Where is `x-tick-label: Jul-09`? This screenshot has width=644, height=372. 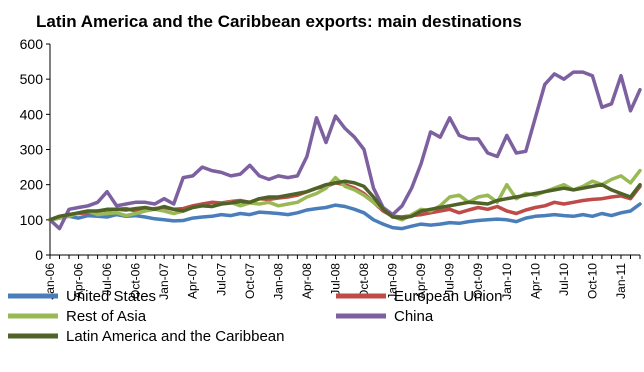 x-tick-label: Jul-09 is located at coordinates (450, 279).